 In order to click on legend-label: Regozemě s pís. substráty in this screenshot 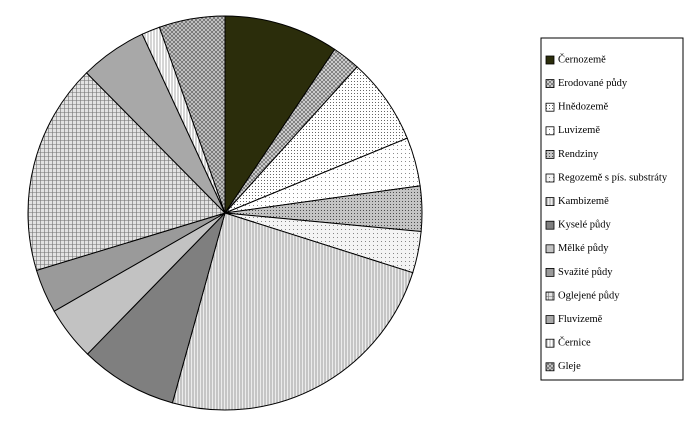, I will do `click(613, 177)`.